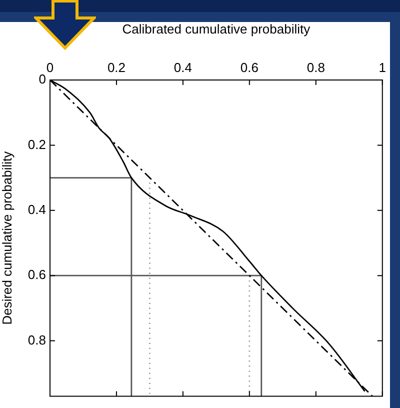 The width and height of the screenshot is (400, 408). I want to click on x-tick-label: 0.2, so click(116, 67).